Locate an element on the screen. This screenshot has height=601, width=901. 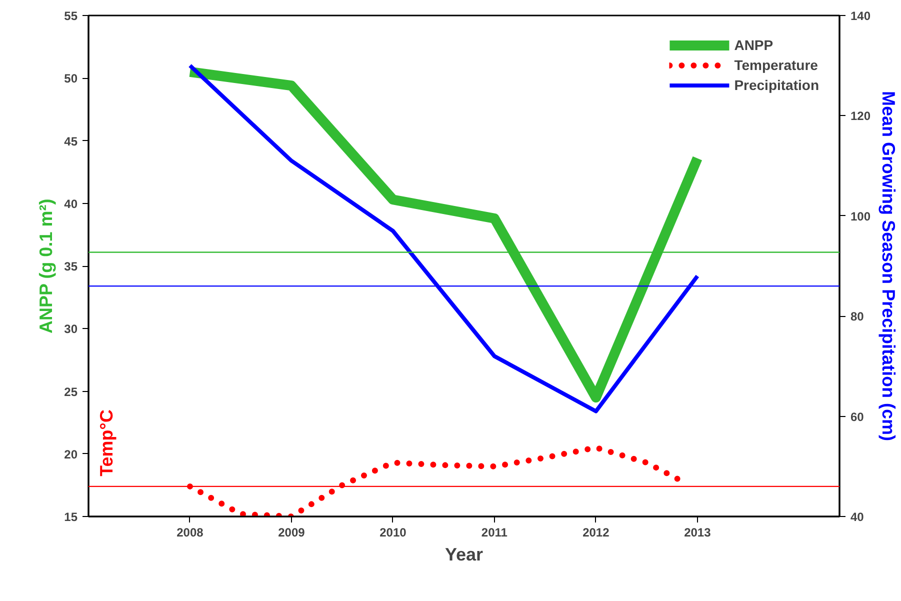
x-tick-label: 2011 is located at coordinates (494, 533).